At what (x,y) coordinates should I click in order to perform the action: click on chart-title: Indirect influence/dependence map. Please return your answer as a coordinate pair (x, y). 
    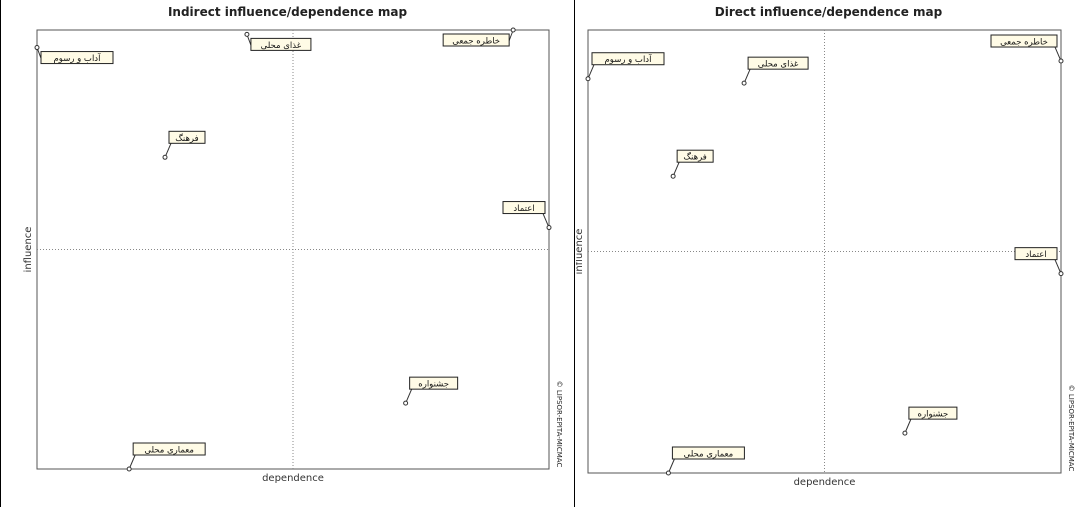
    Looking at the image, I should click on (287, 12).